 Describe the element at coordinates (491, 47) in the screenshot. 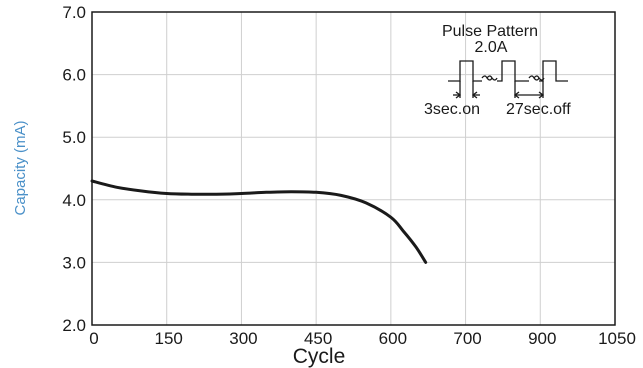

I see `pulse-current-label: 2.0A` at that location.